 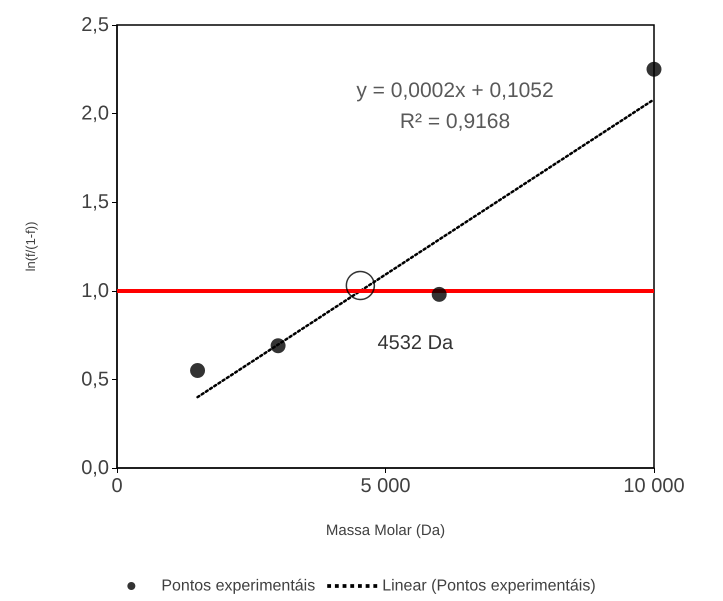 I want to click on legend-label: Linear (Pontos experimentáis), so click(x=489, y=586).